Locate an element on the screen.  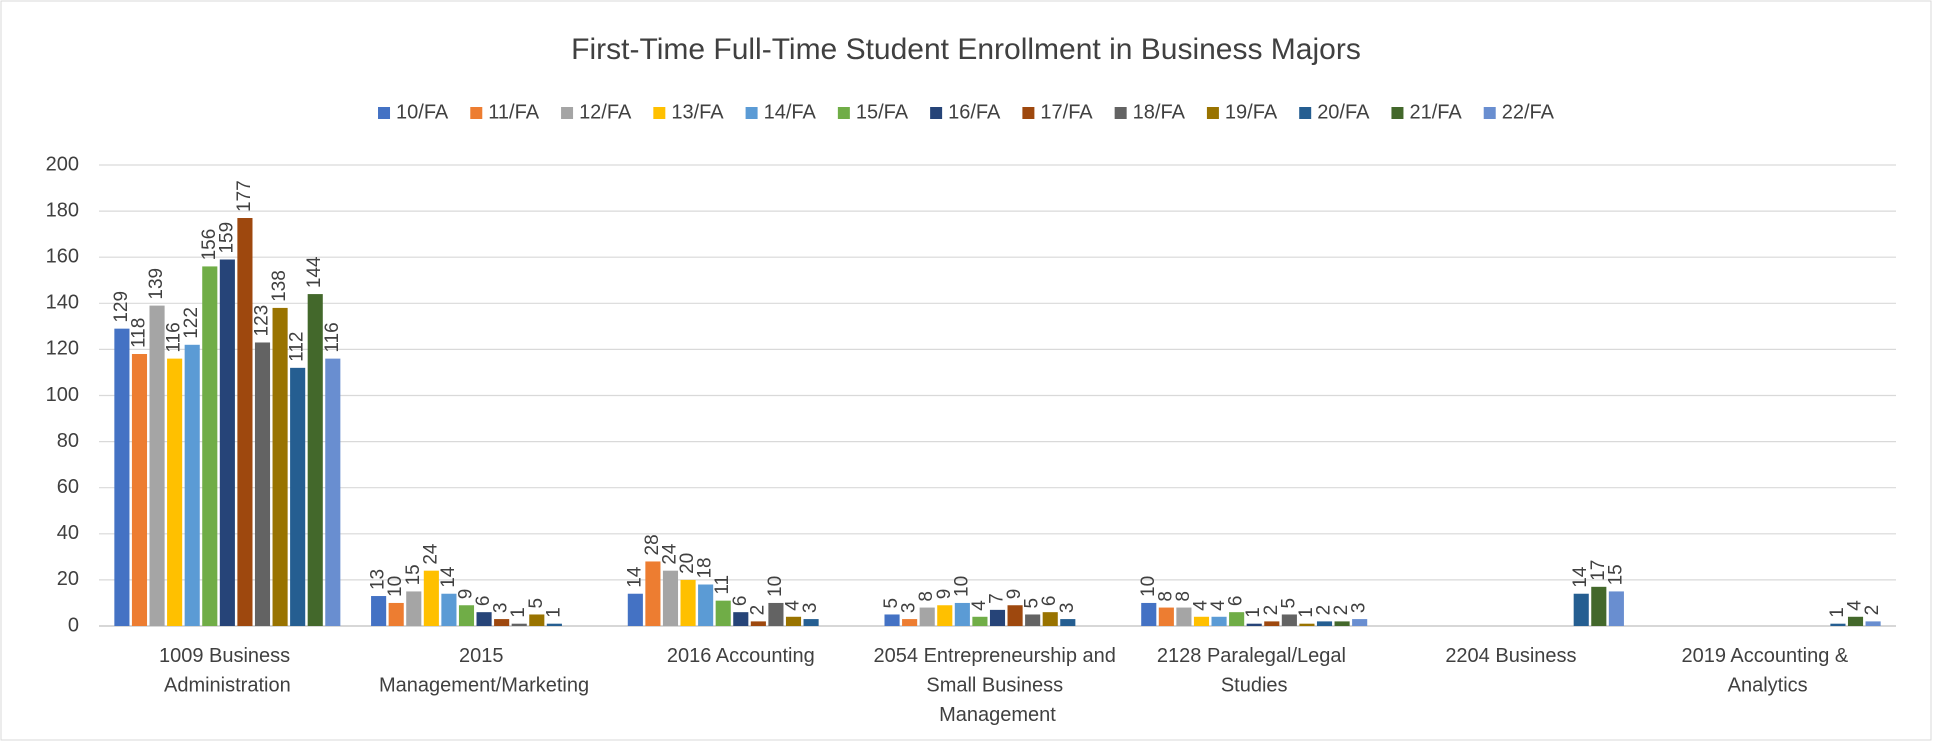
y-tick-label: 180 is located at coordinates (62, 210).